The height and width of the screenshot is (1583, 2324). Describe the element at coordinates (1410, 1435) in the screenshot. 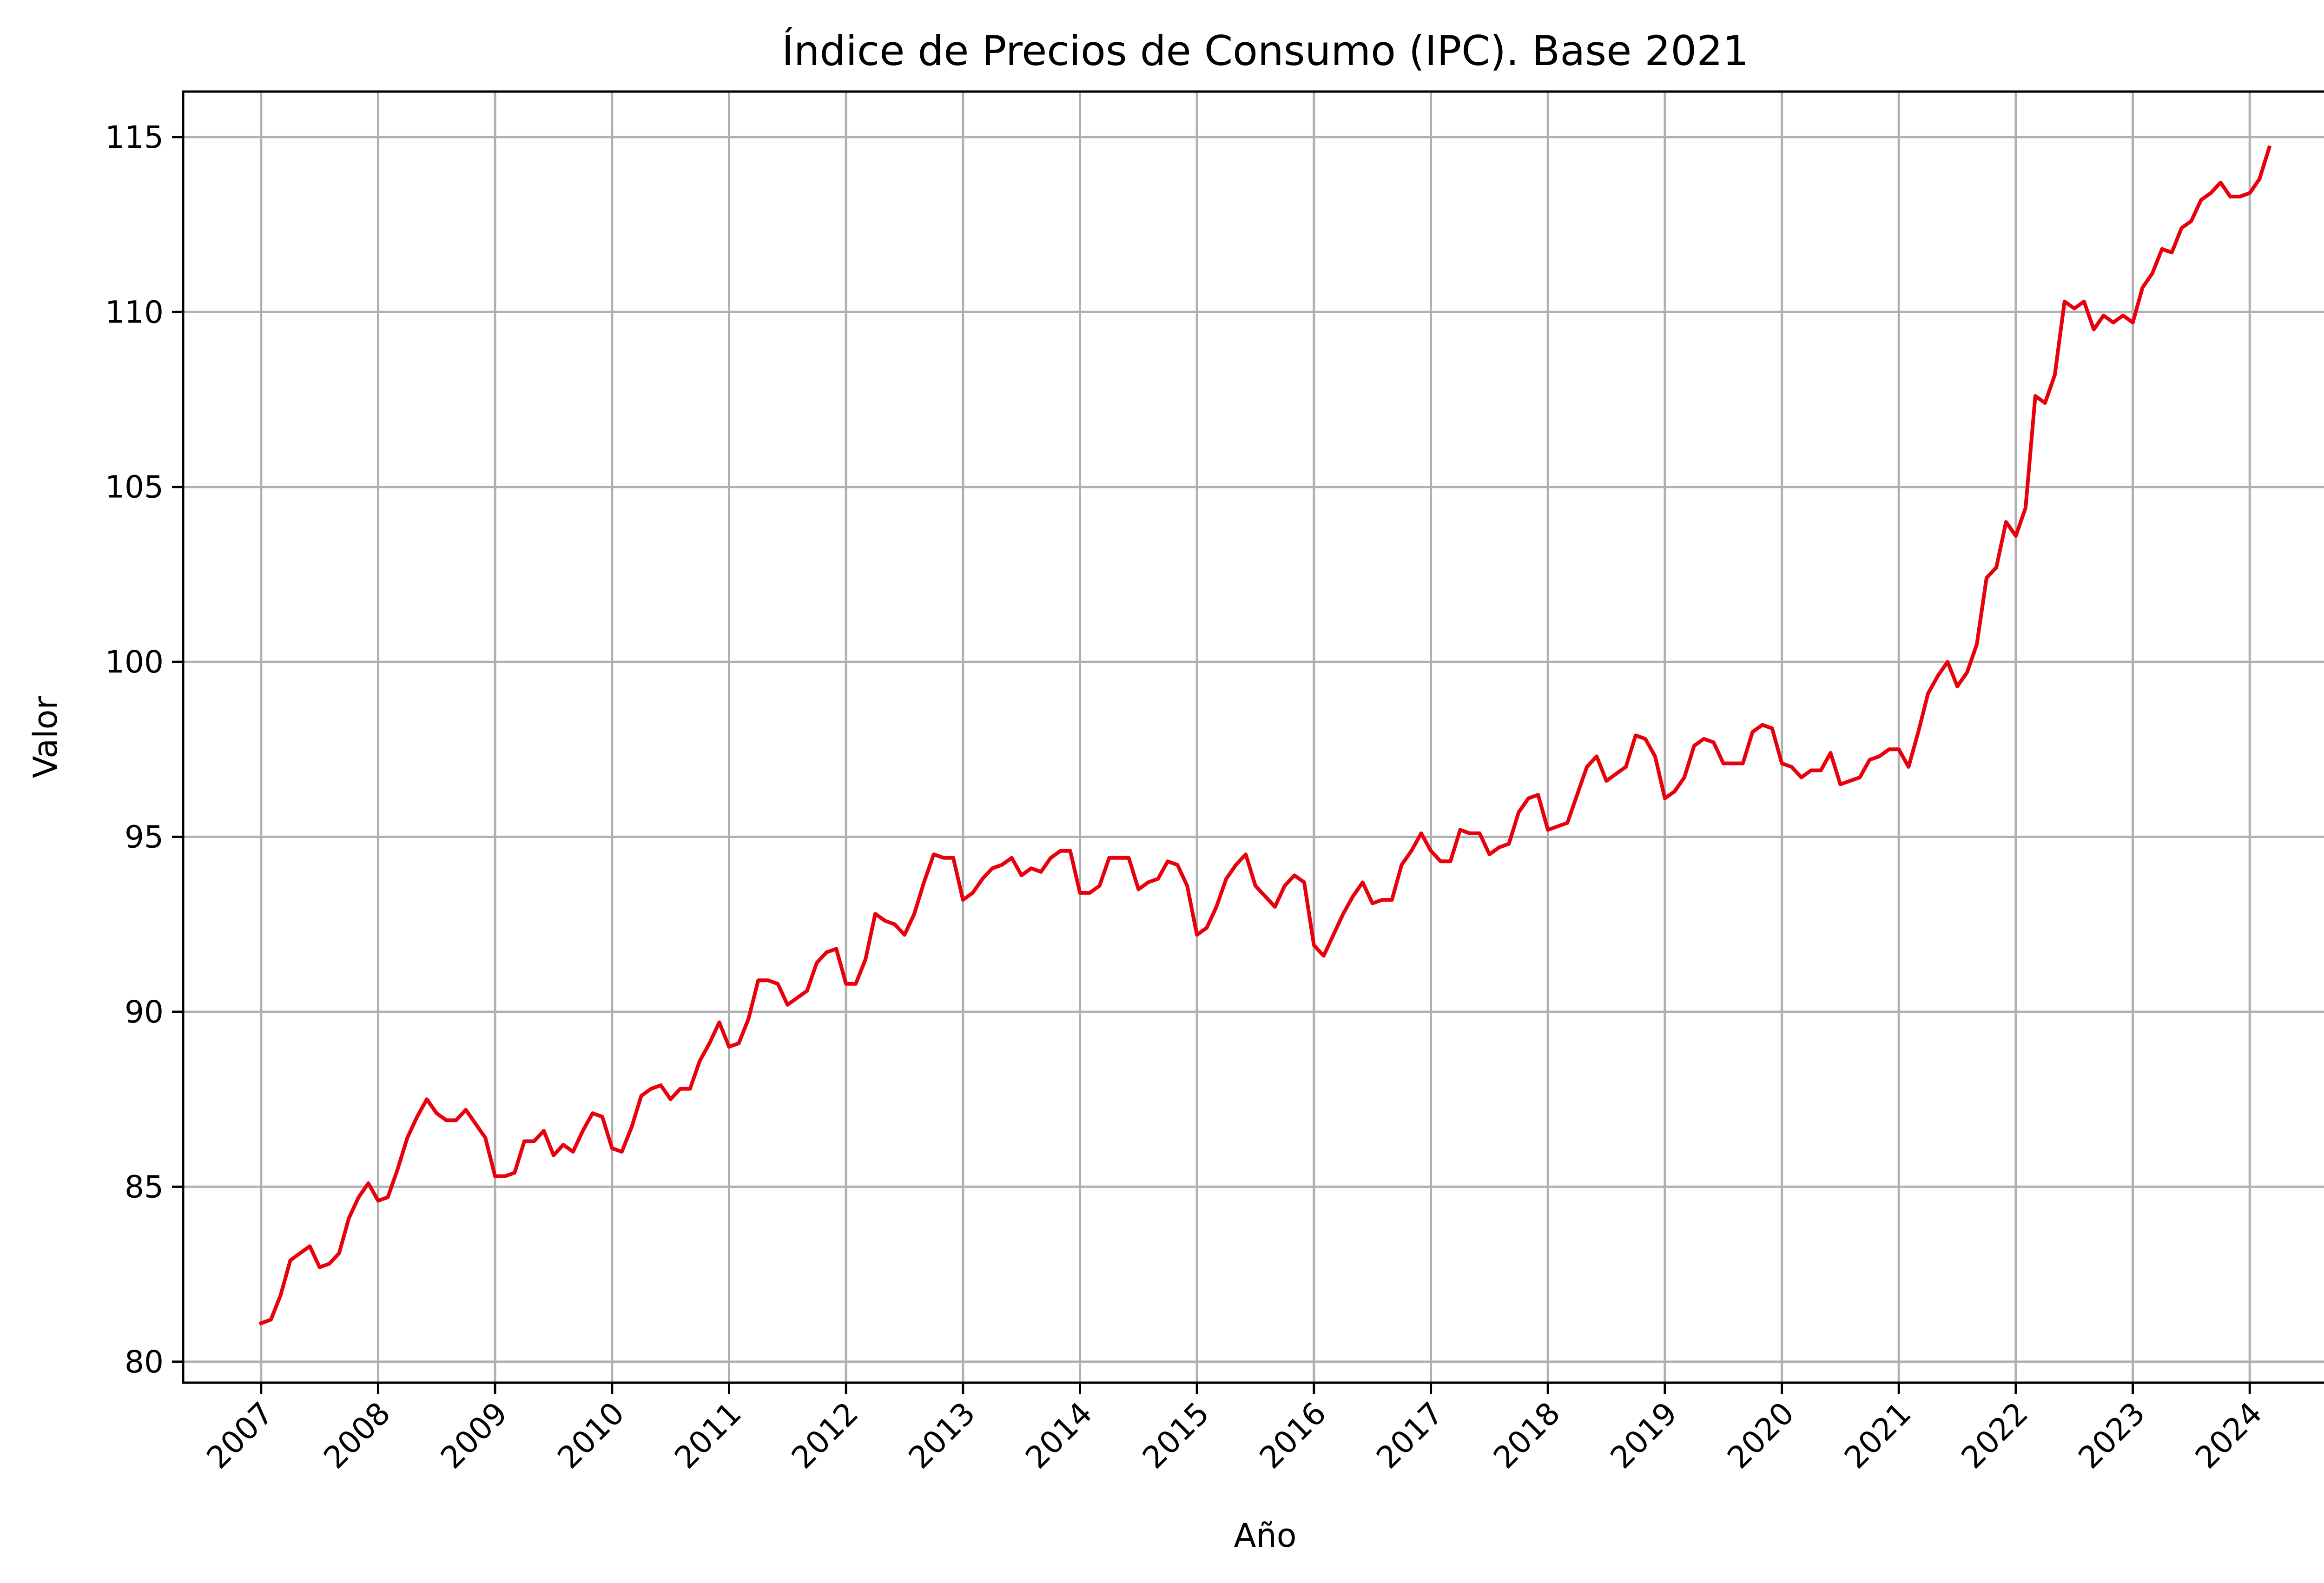

I see `x-tick-label: 2017` at that location.